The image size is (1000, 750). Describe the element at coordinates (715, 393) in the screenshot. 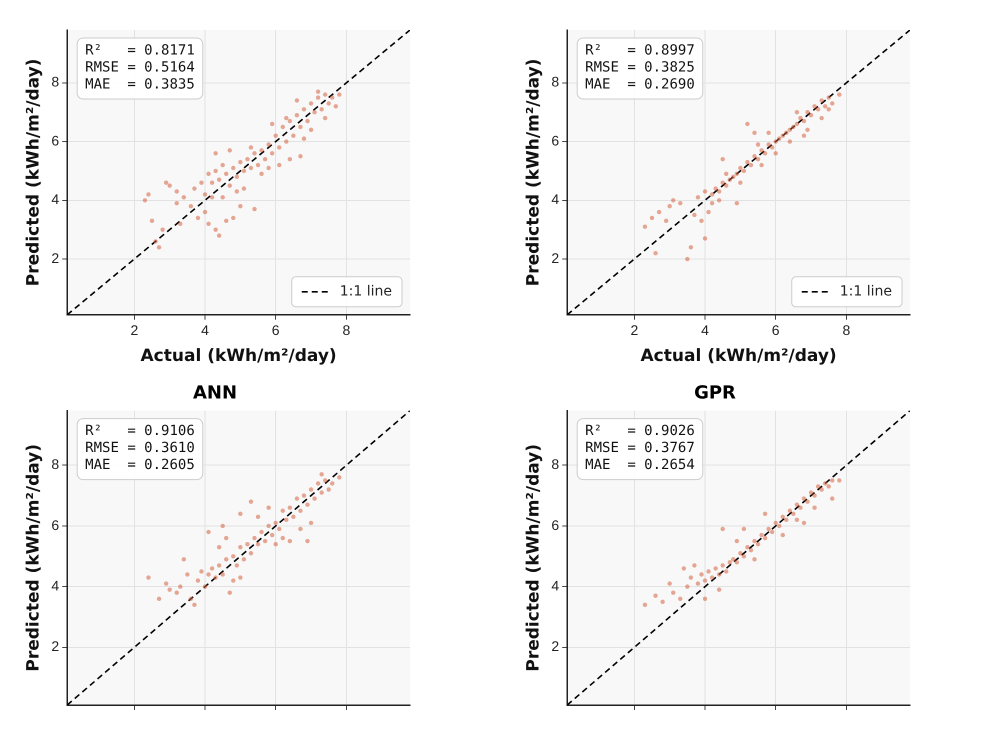

I see `chart-title: GPR` at that location.